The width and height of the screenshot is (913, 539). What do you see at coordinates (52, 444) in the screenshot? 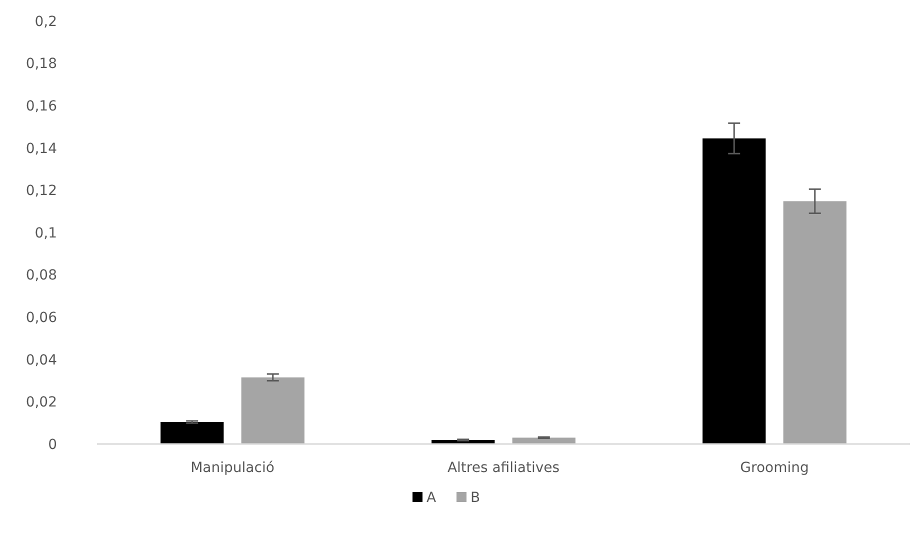
I see `y-tick-label: 0` at bounding box center [52, 444].